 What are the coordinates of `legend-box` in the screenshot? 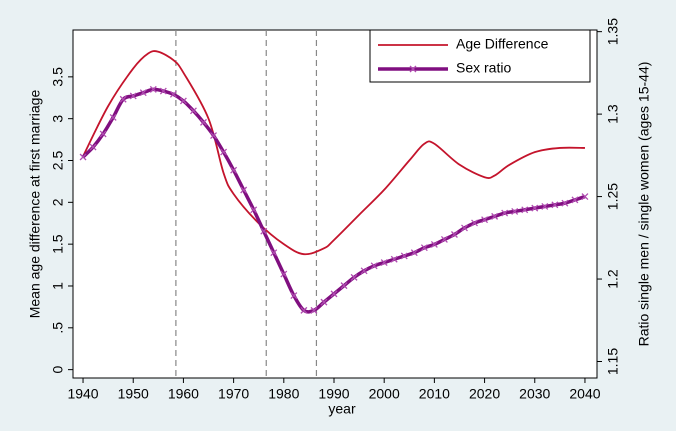 It's located at (480, 56).